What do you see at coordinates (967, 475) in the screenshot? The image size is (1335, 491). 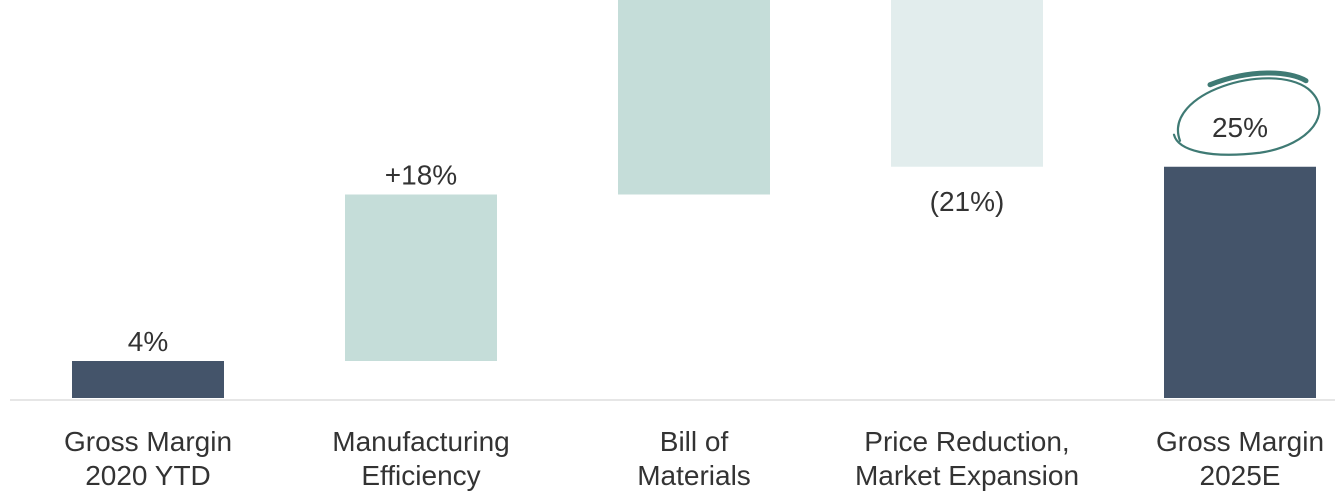 I see `category-label-3-line-2: Market Expansion` at bounding box center [967, 475].